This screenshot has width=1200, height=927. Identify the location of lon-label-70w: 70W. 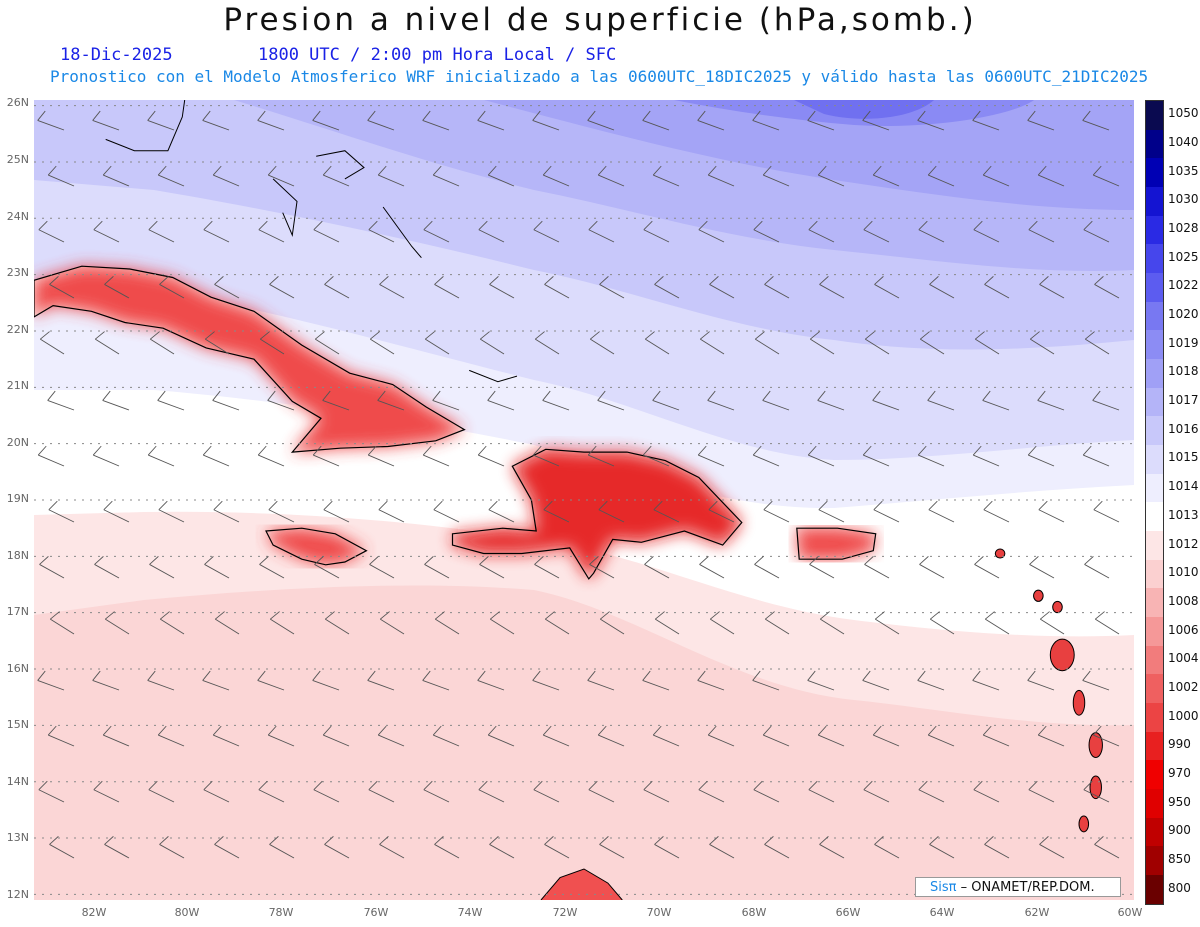
(659, 912).